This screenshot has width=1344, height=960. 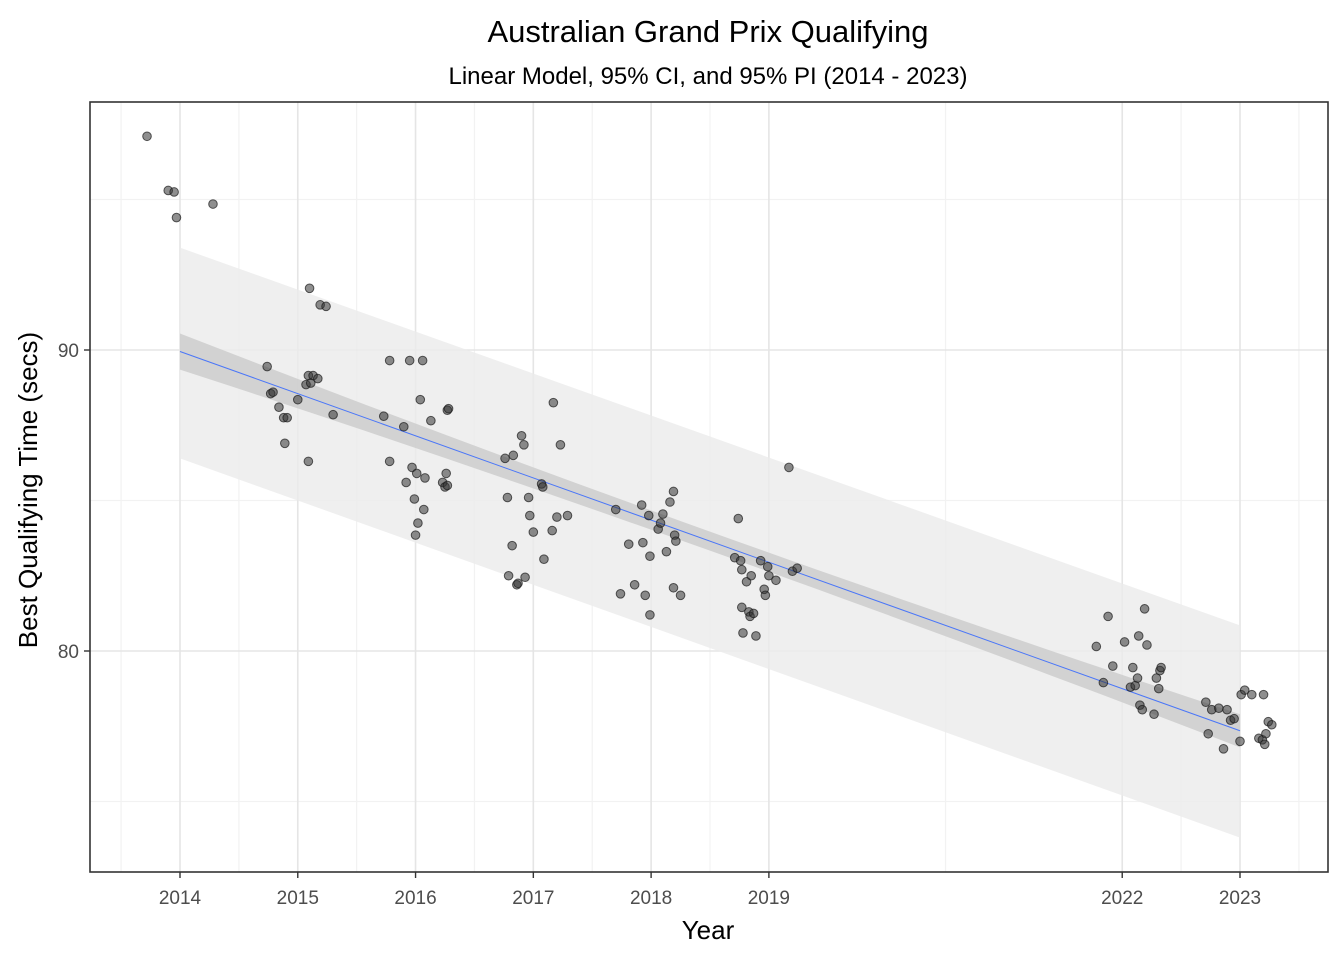 What do you see at coordinates (708, 930) in the screenshot?
I see `x-axis-title: Year` at bounding box center [708, 930].